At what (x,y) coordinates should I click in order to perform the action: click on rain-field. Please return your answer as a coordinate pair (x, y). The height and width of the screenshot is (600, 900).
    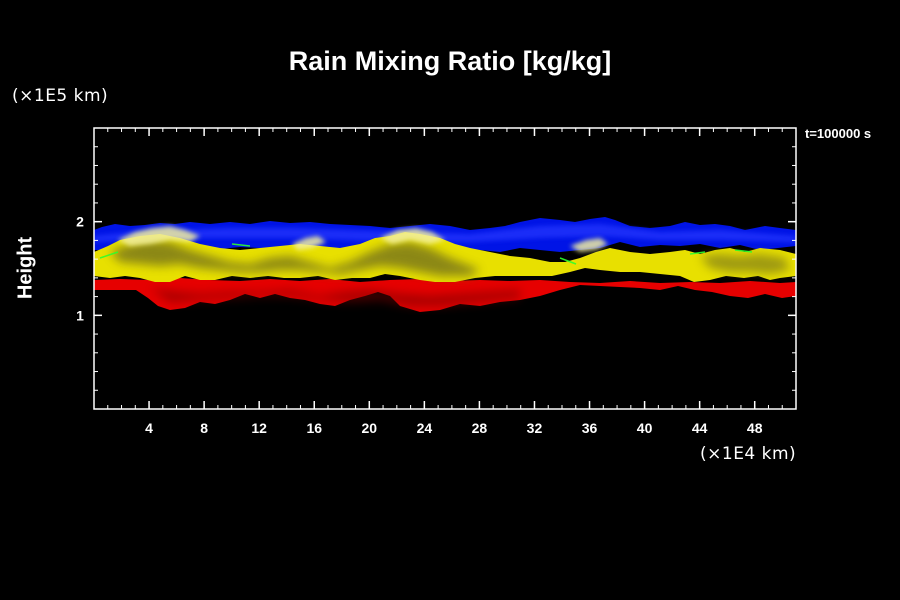
    Looking at the image, I should click on (445, 264).